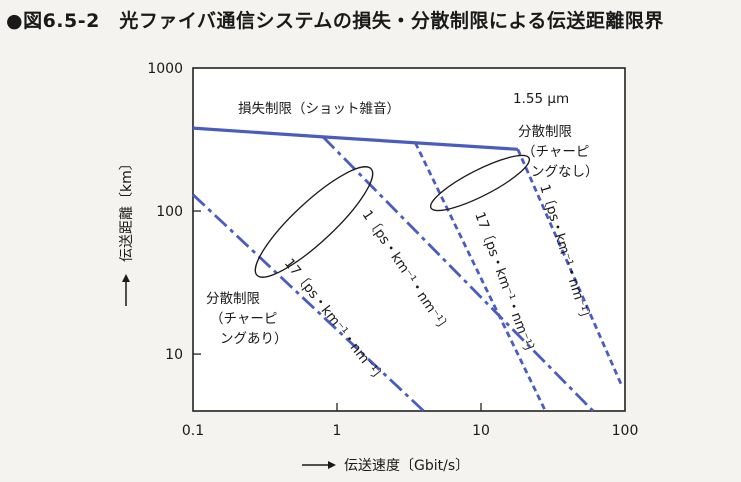  What do you see at coordinates (541, 99) in the screenshot?
I see `annotation-wavelength: 1.55 μm` at bounding box center [541, 99].